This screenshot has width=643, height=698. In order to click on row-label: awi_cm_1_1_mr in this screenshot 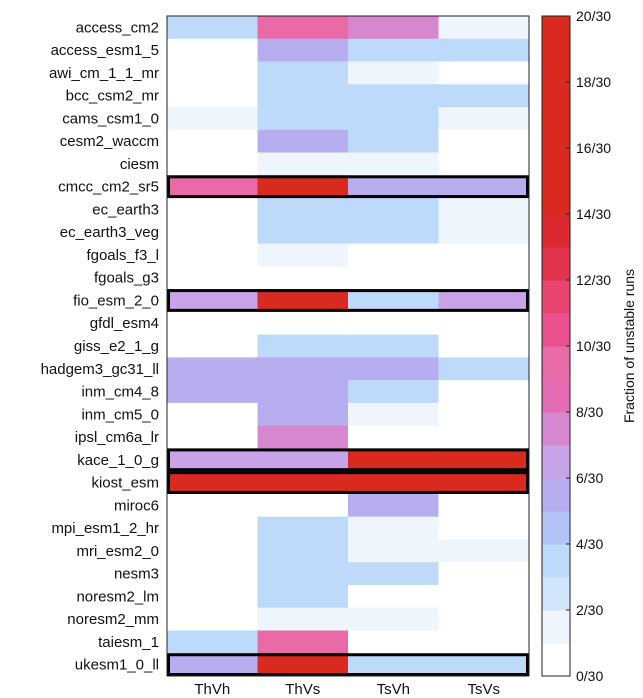, I will do `click(104, 73)`.